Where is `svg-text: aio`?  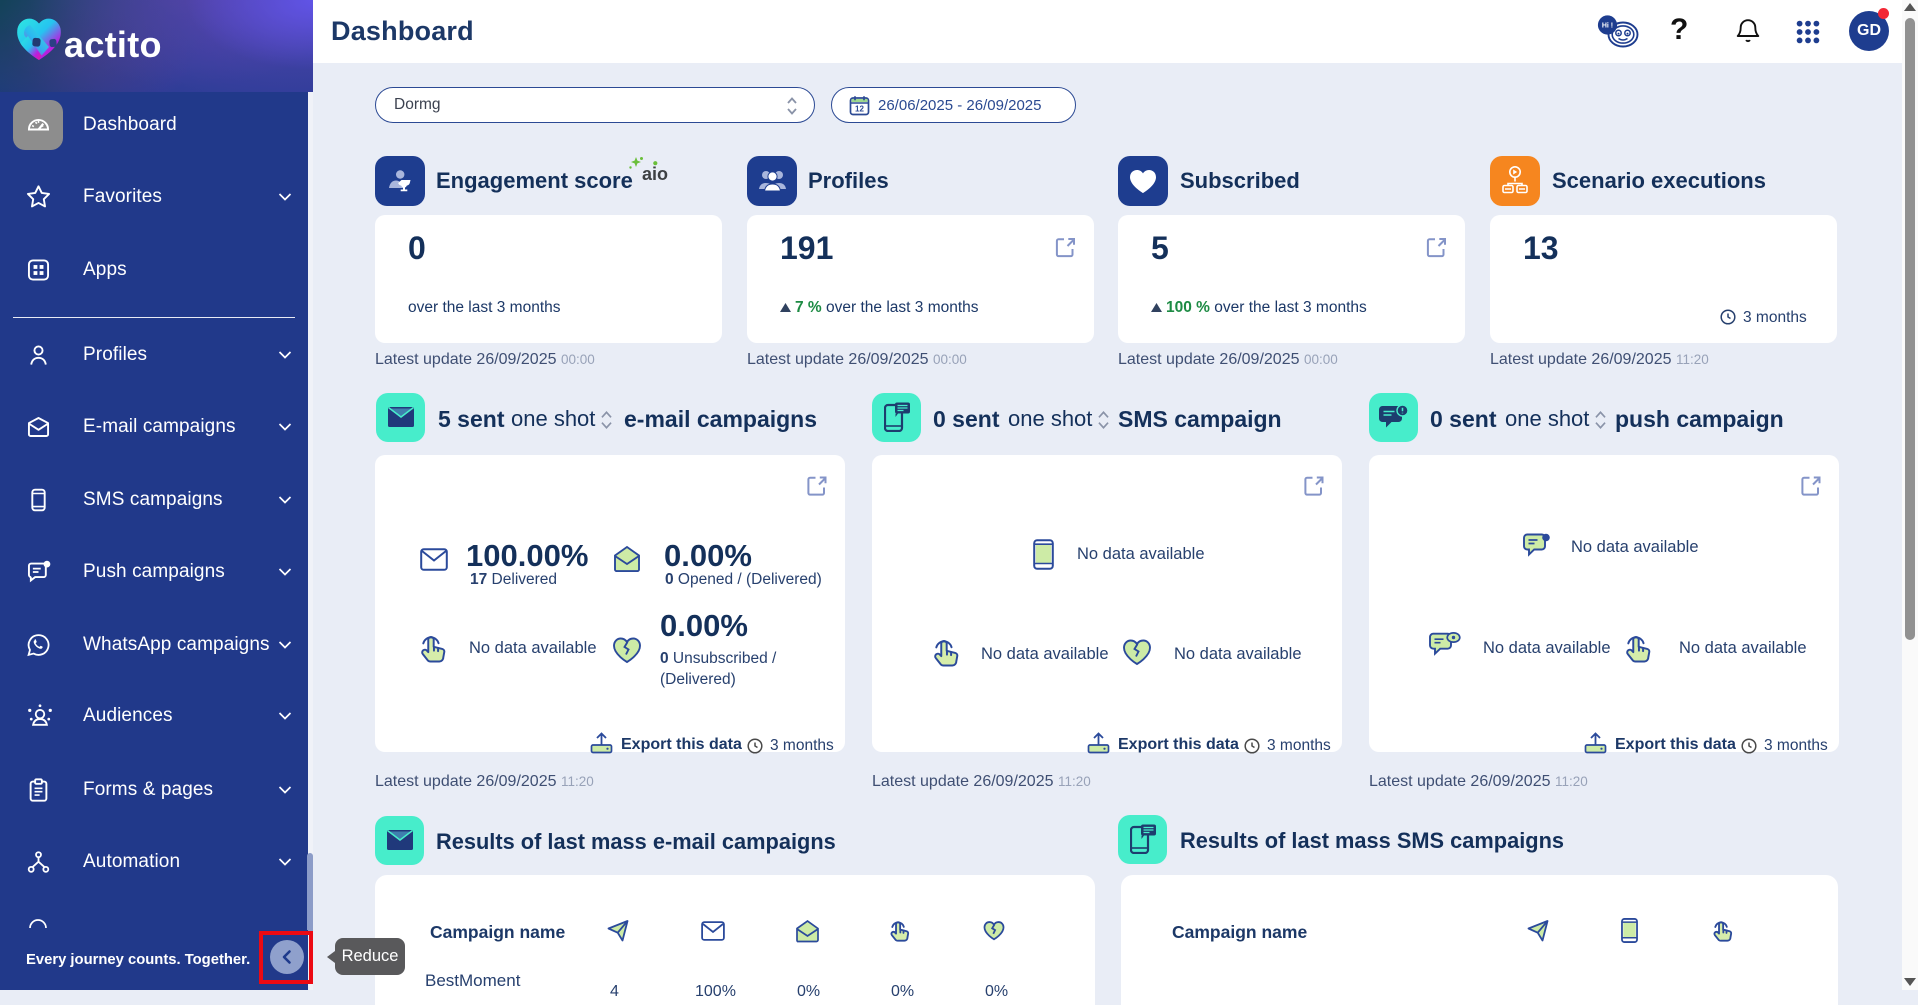
svg-text: aio is located at coordinates (655, 174).